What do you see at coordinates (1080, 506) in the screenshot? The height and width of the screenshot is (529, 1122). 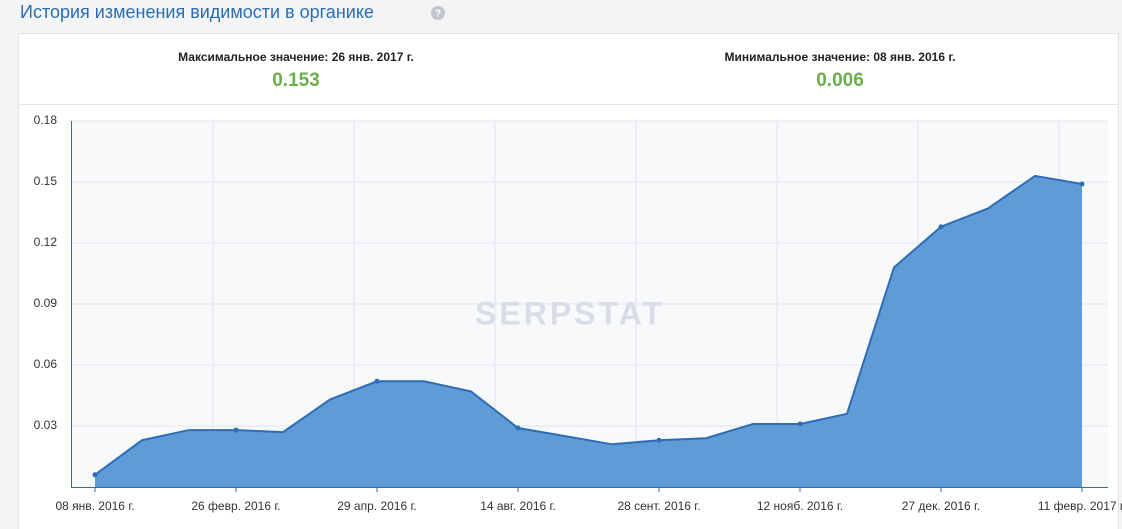 I see `x-tick-label: 11 февр. 2017 г.` at bounding box center [1080, 506].